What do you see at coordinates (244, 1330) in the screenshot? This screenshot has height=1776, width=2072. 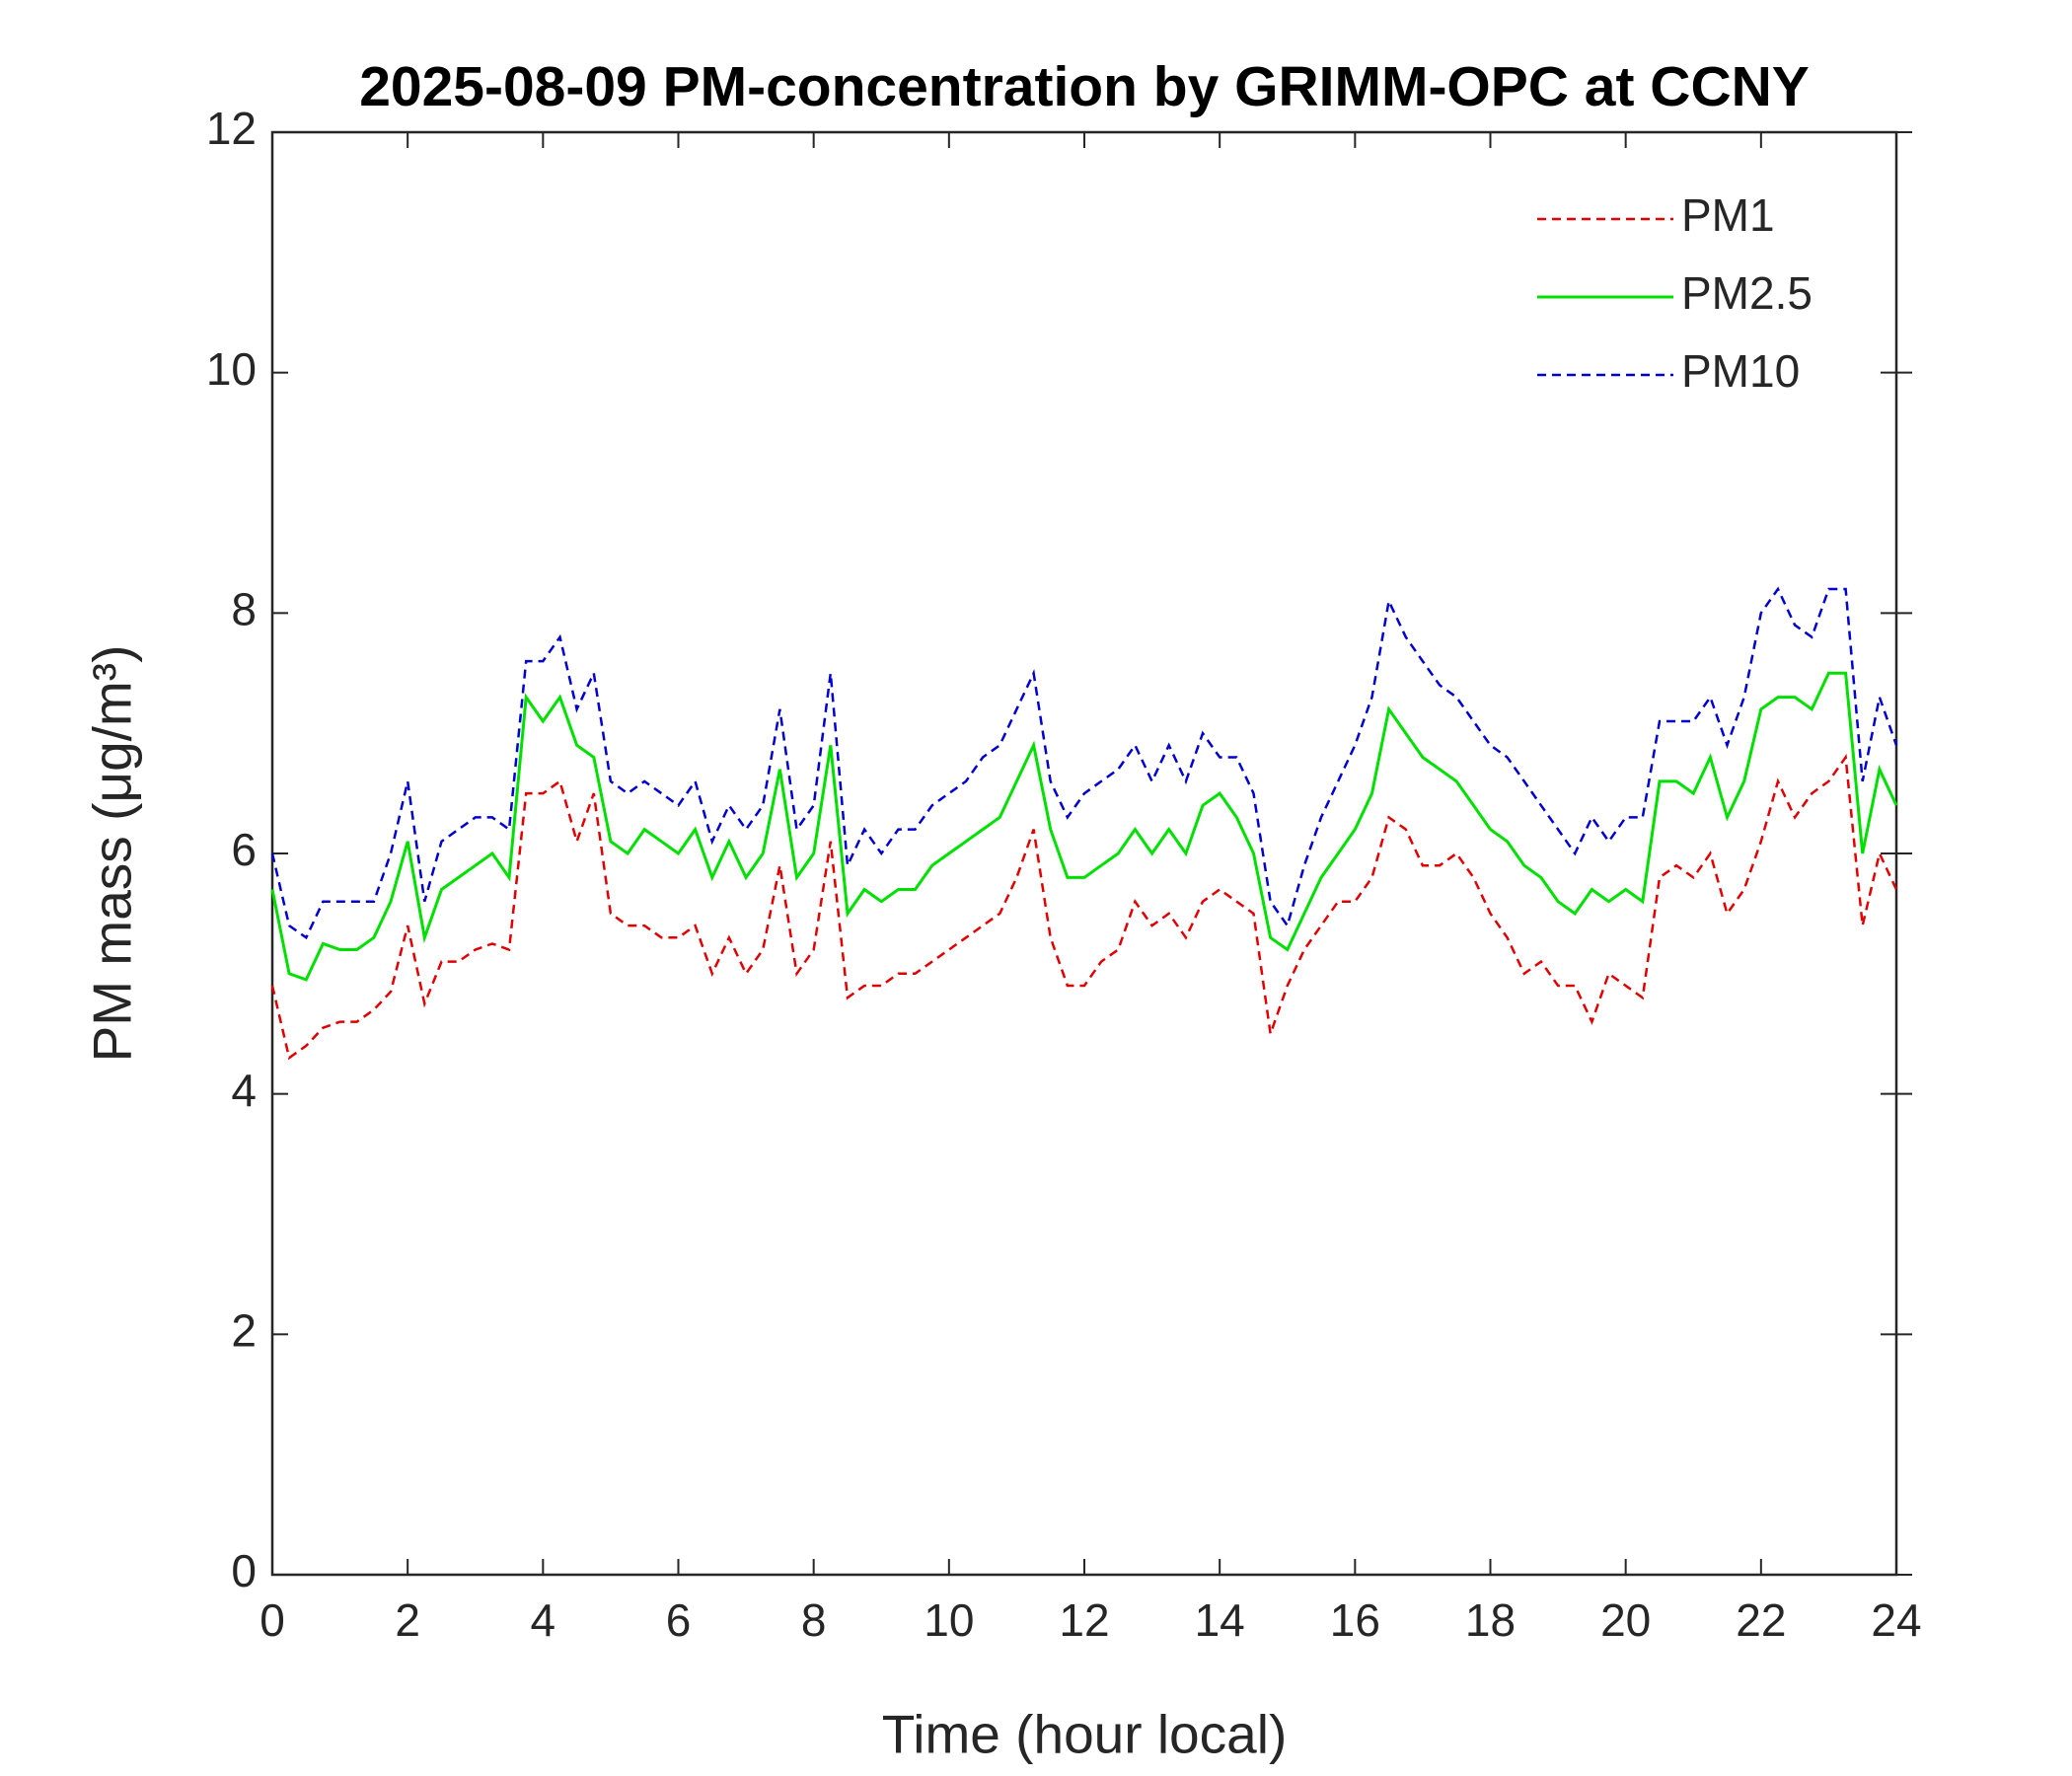 I see `y-tick-label: 2` at bounding box center [244, 1330].